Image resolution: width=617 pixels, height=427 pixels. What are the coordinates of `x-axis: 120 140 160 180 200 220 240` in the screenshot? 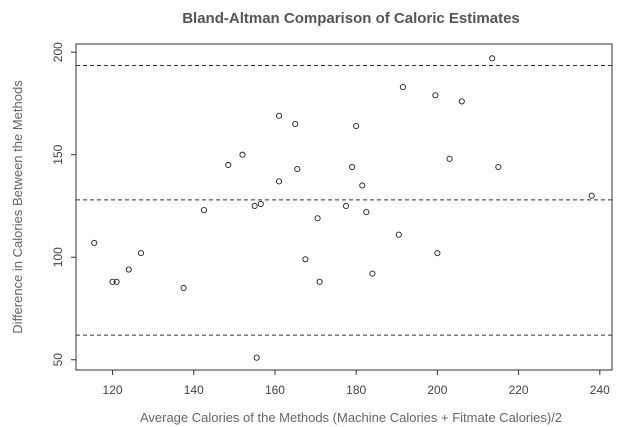 It's located at (356, 383).